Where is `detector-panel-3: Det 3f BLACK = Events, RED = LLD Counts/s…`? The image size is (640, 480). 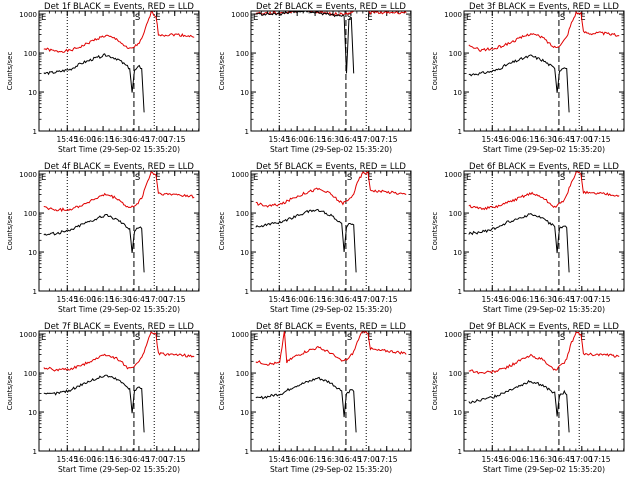 detector-panel-3: Det 3f BLACK = Events, RED = LLD Counts/s… is located at coordinates (528, 78).